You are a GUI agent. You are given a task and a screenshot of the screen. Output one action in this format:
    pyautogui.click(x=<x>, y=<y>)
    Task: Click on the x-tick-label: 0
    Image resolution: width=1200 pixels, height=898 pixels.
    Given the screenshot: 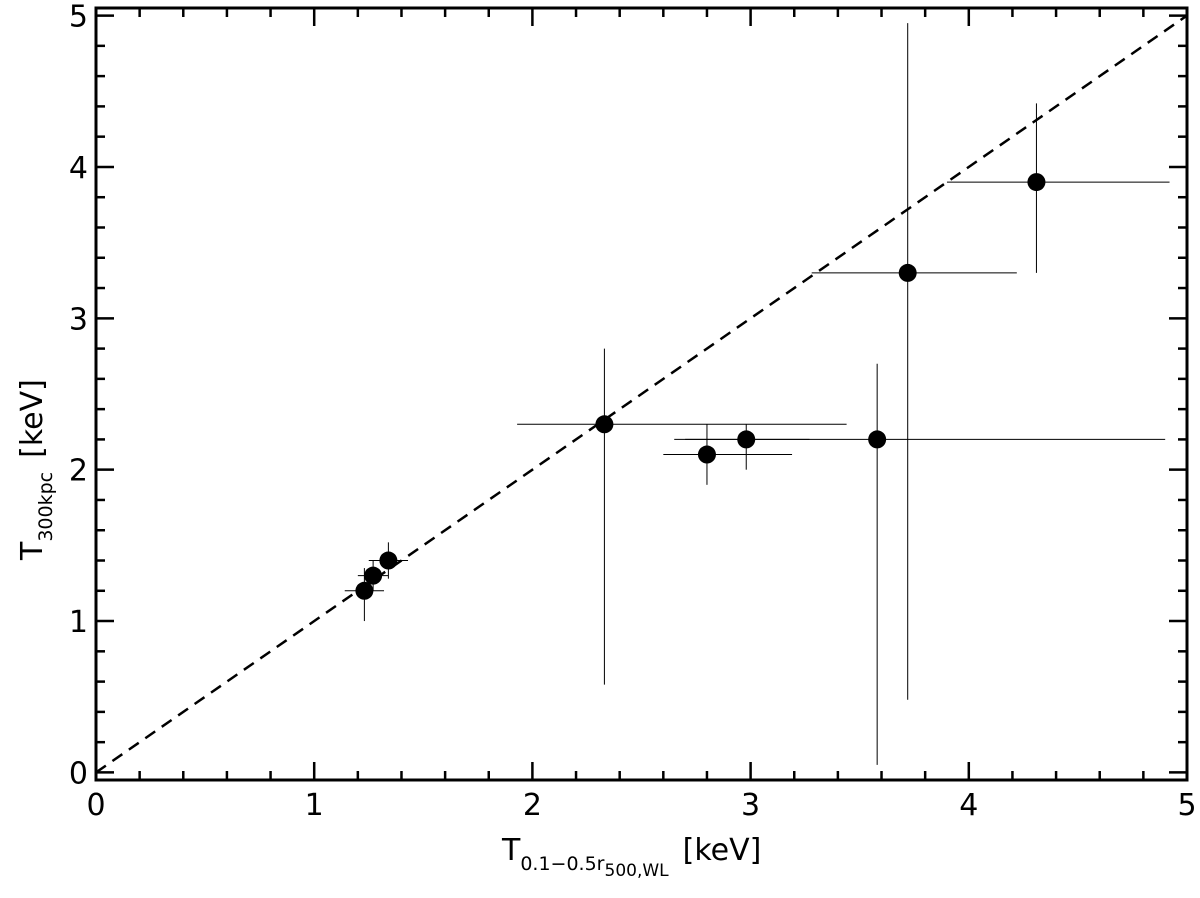 What is the action you would take?
    pyautogui.click(x=95, y=805)
    